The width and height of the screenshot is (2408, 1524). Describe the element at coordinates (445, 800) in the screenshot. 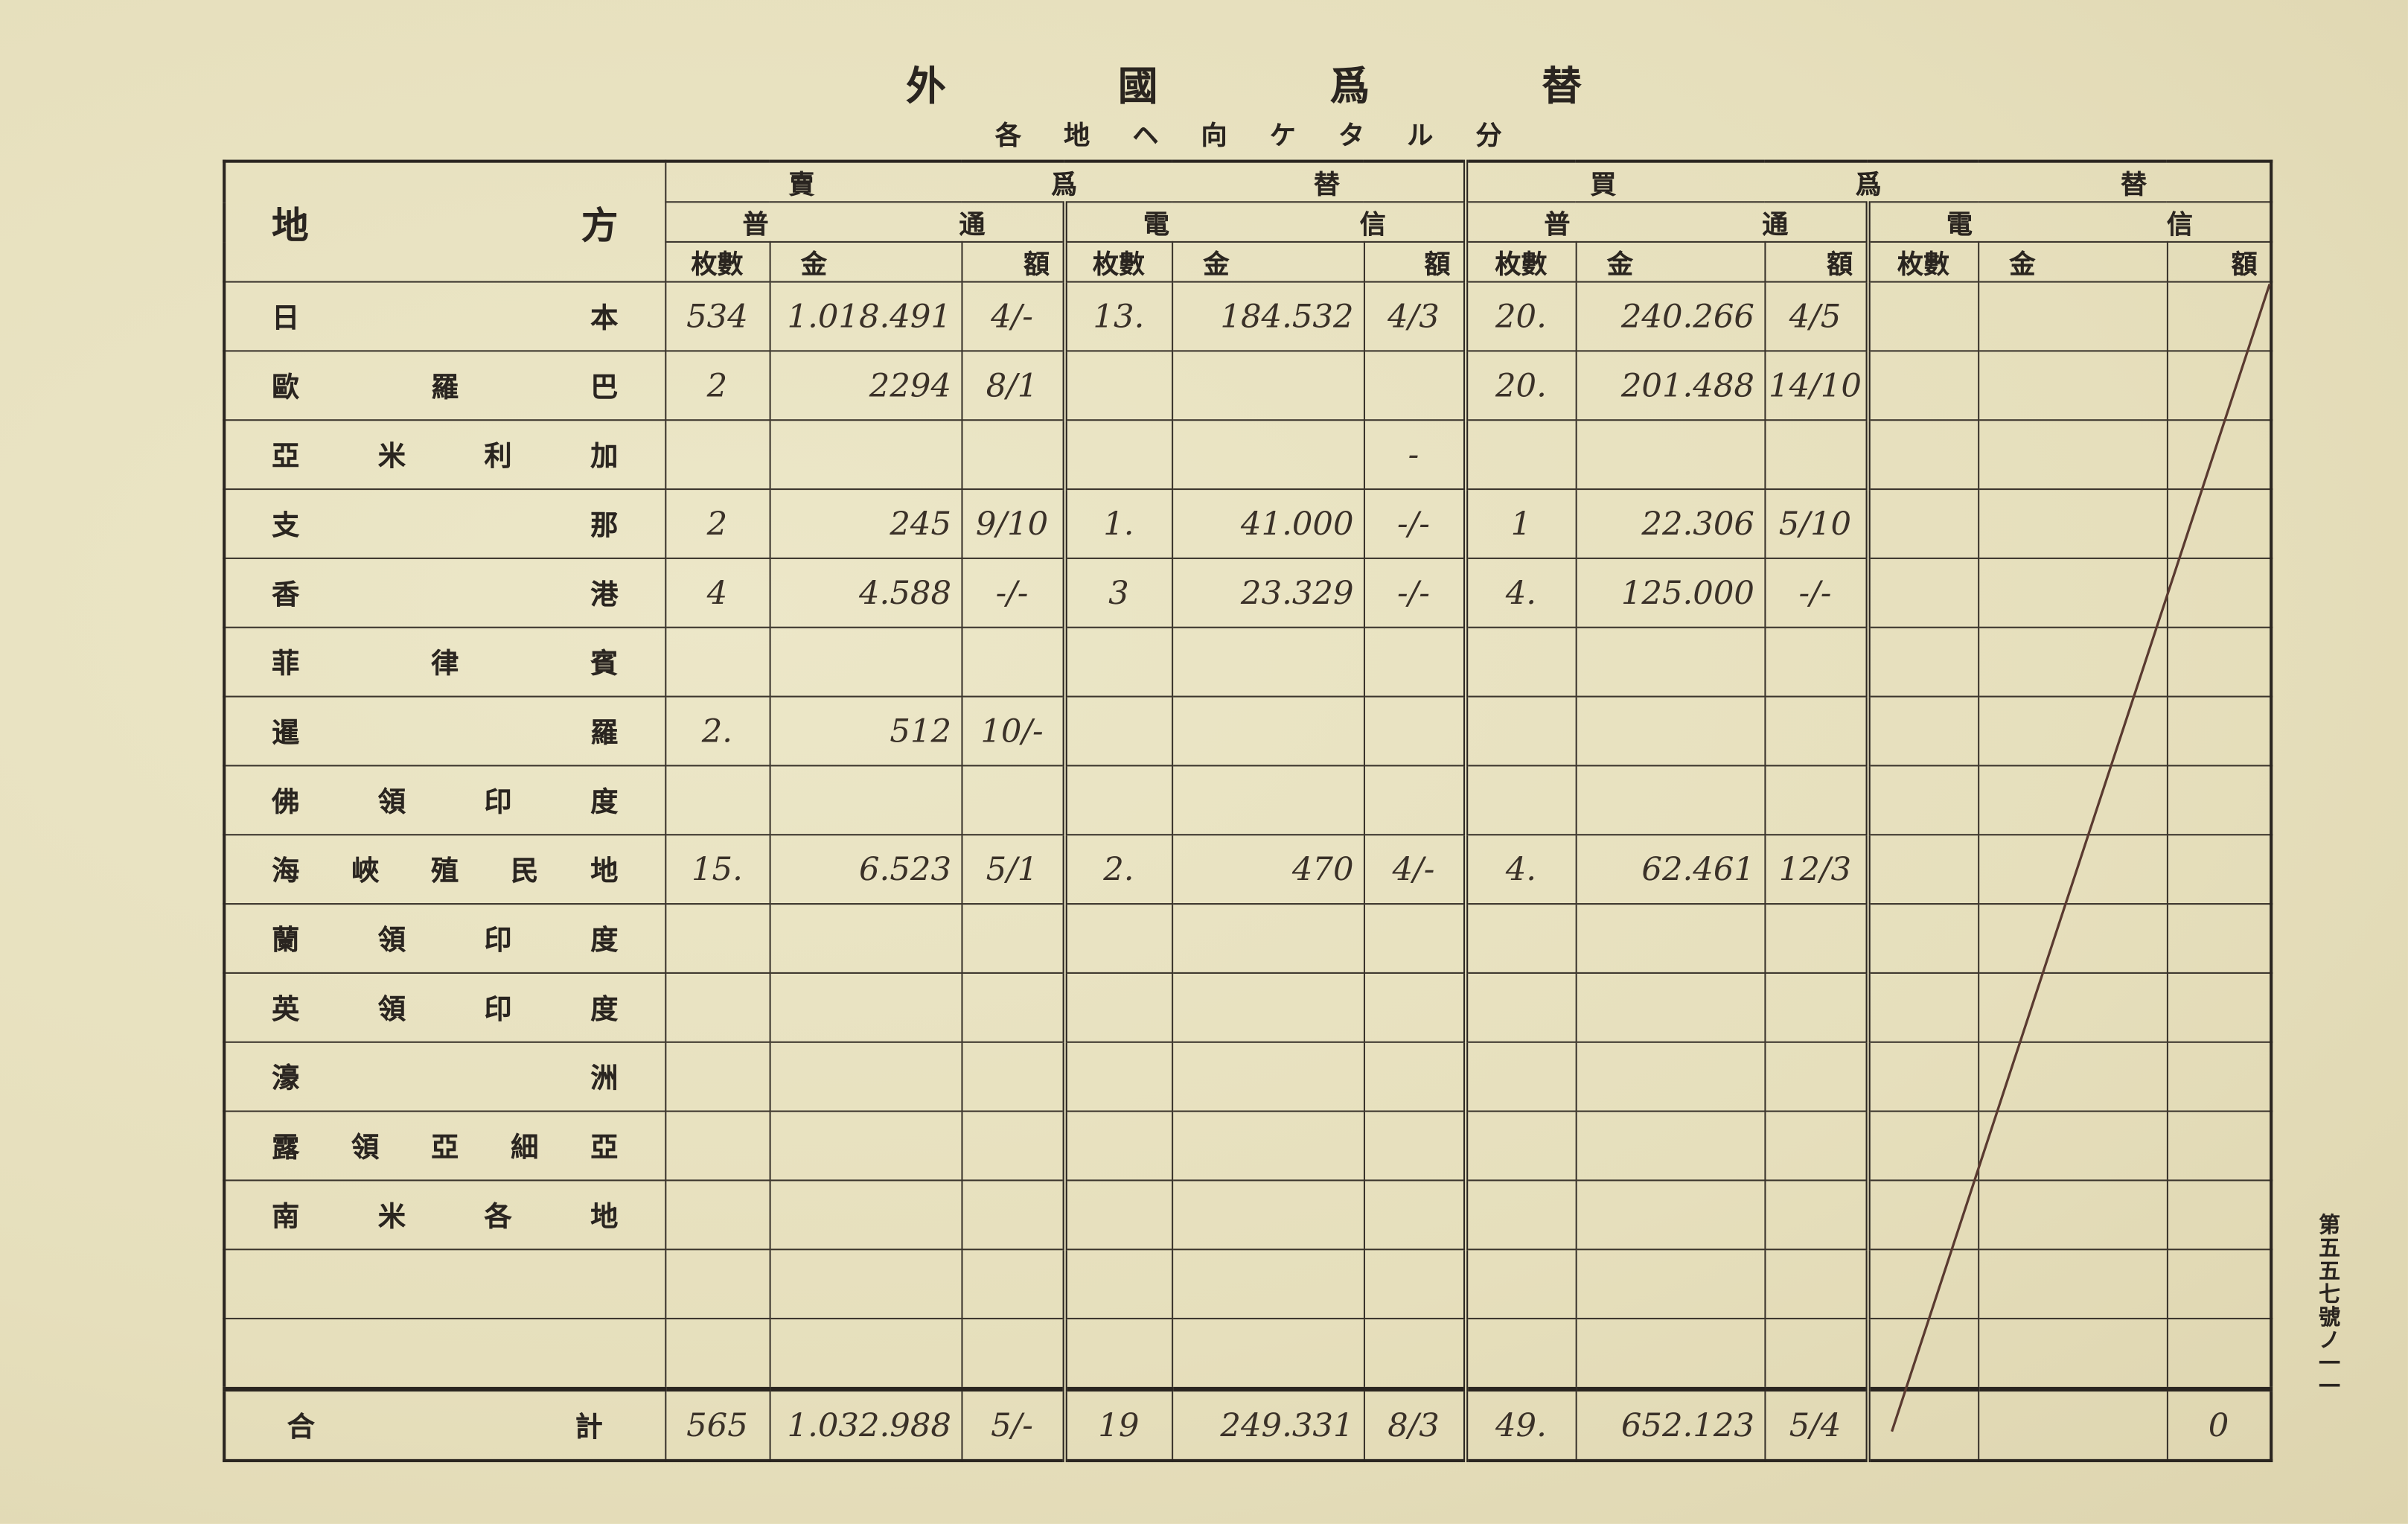

I see `region-label: 佛領印度` at that location.